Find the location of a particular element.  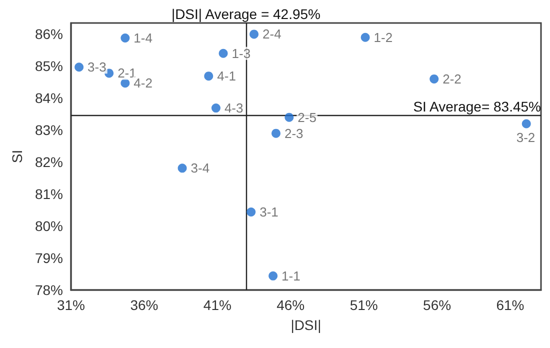

x-tick-label: 51% is located at coordinates (364, 305).